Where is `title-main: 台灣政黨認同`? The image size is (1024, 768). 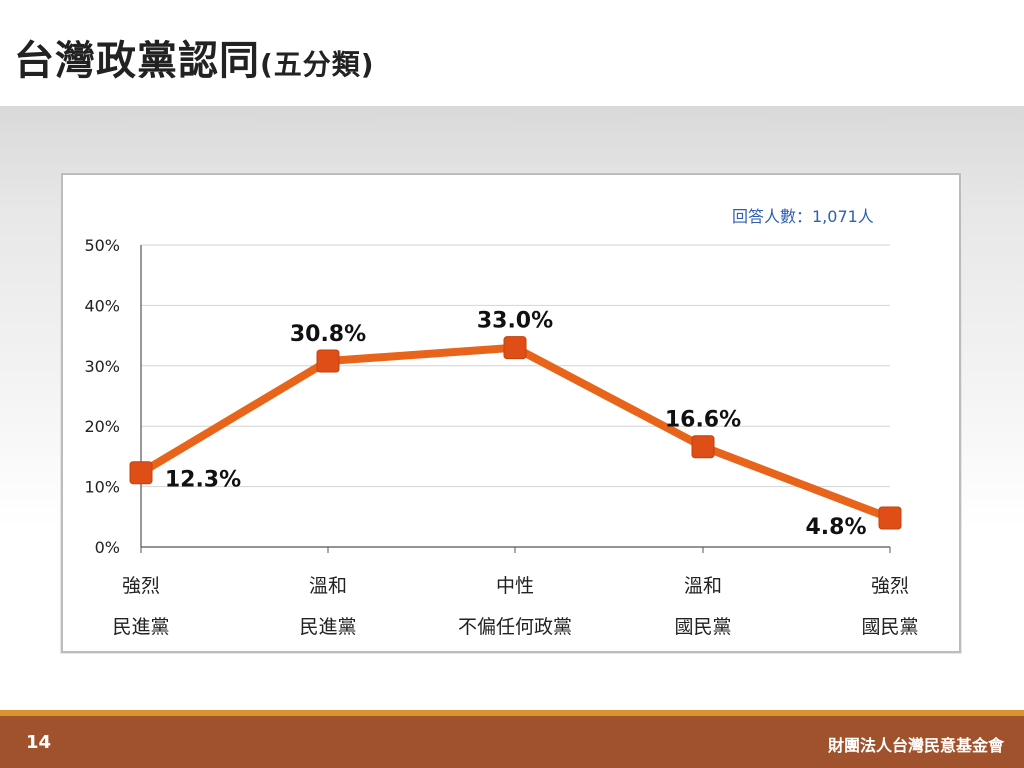
title-main: 台灣政黨認同 is located at coordinates (137, 61).